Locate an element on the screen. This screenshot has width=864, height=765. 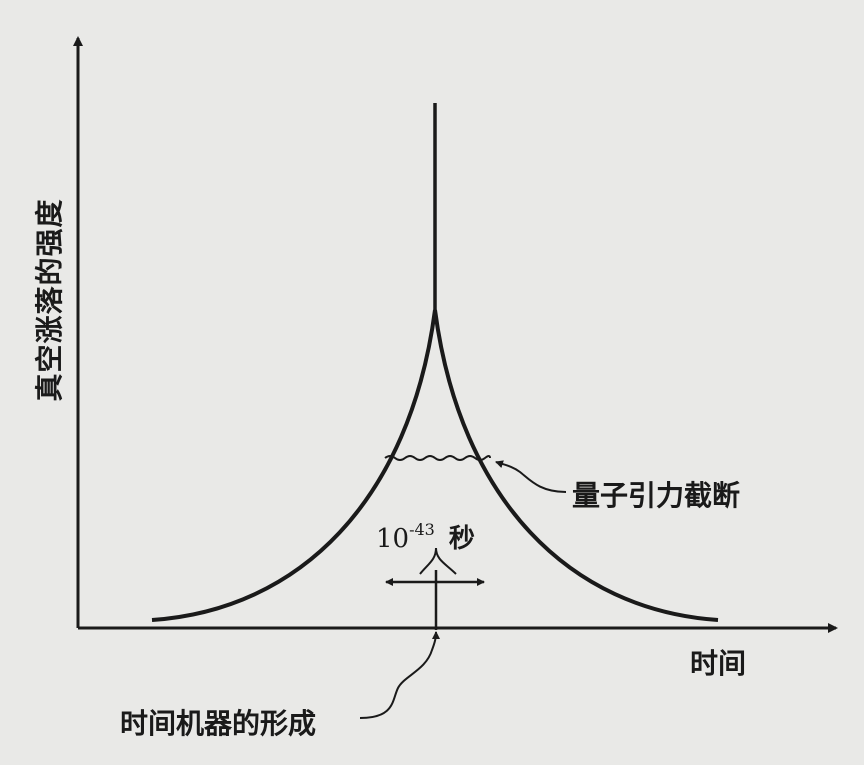
cutoff-label: 量子引力截断 is located at coordinates (656, 495).